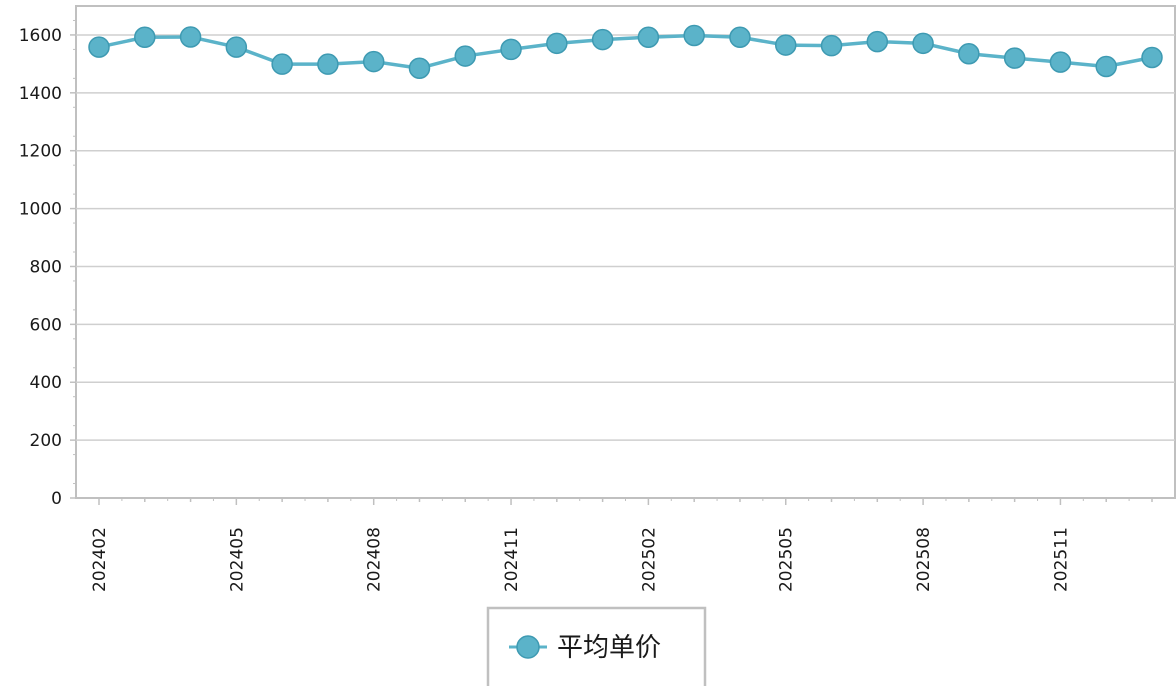 This screenshot has width=1176, height=686. I want to click on x-tick-label: 202408, so click(375, 559).